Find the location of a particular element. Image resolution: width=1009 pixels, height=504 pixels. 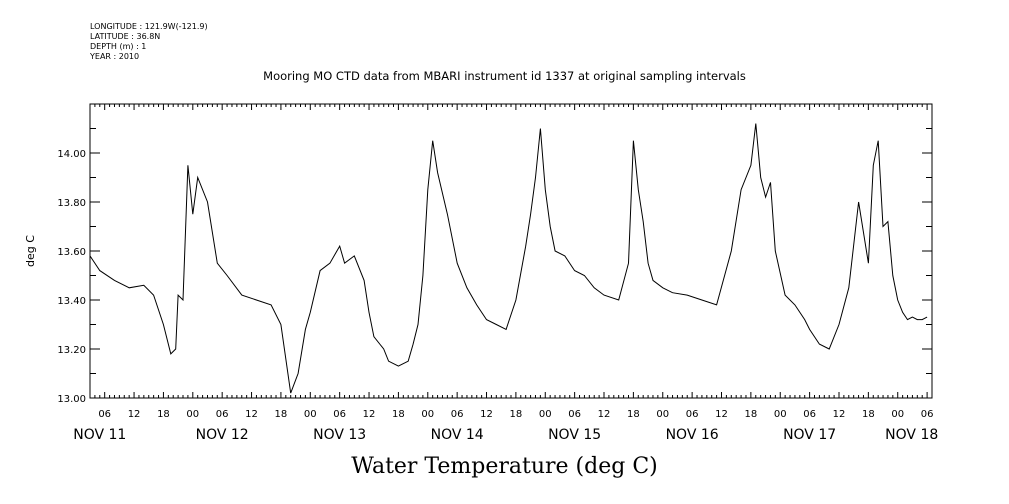

depth-label: DEPTH (m) : 1 is located at coordinates (118, 46).